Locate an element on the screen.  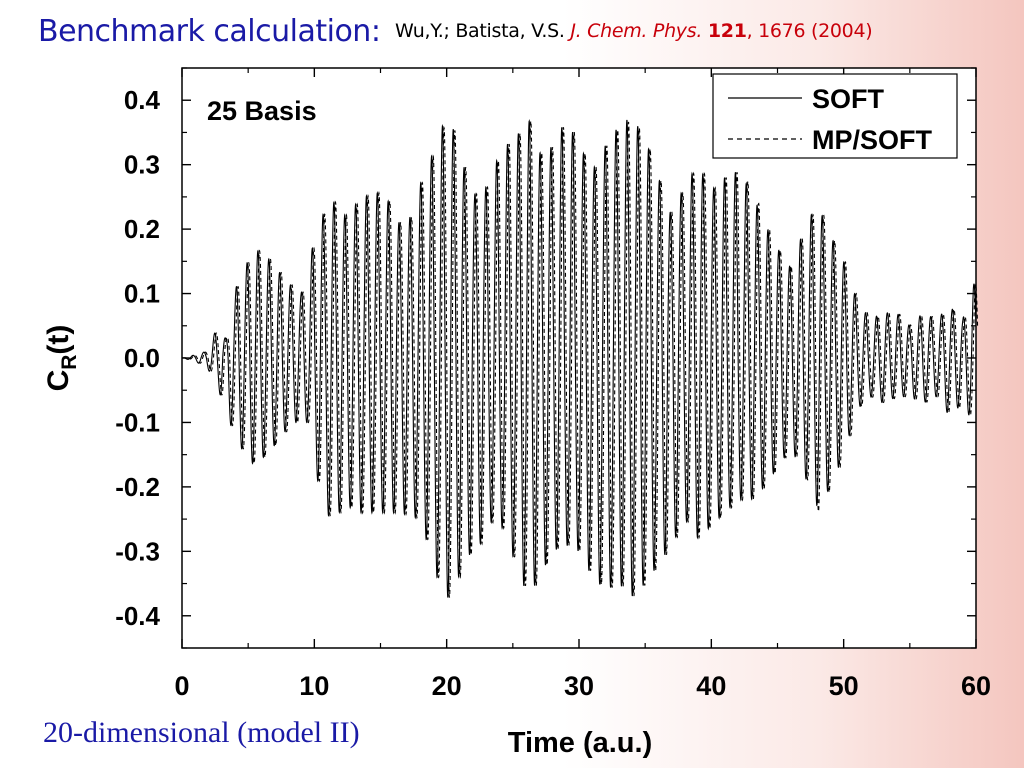
x-tick-label: 10 is located at coordinates (314, 686).